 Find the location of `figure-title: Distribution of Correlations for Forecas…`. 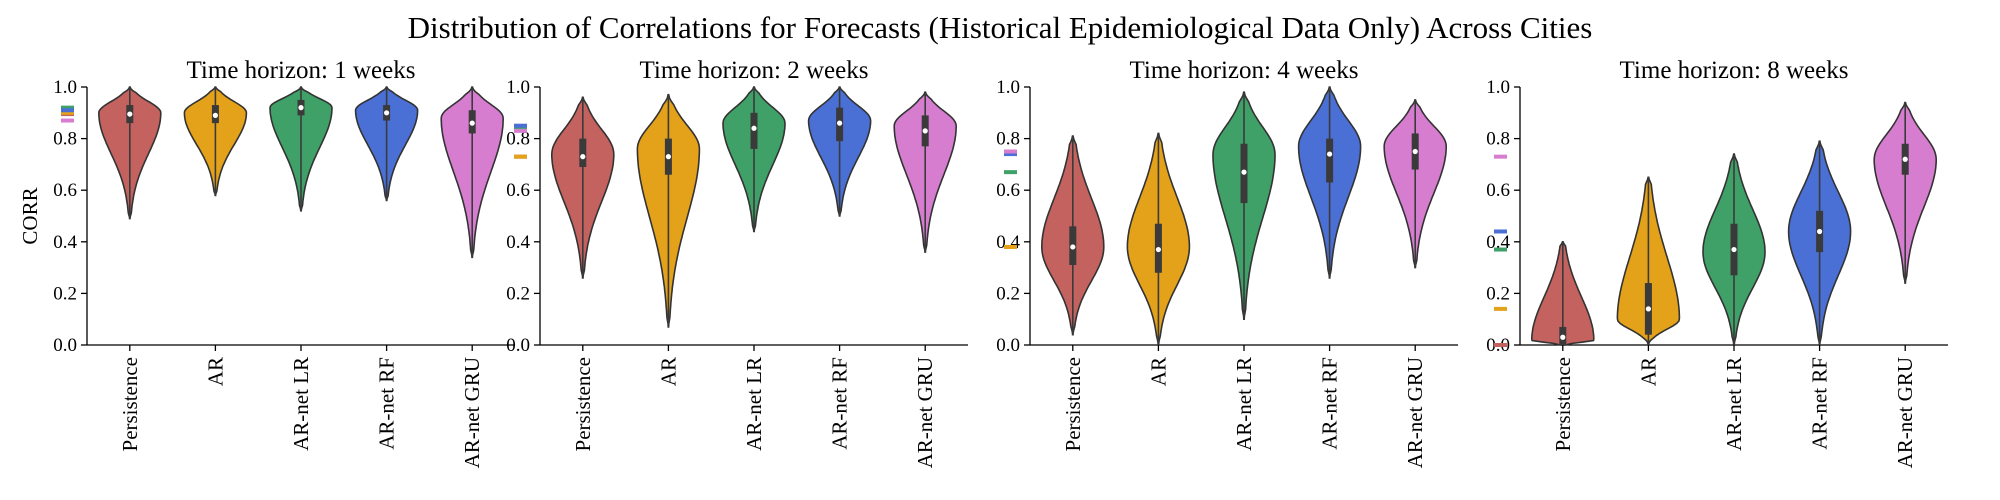

figure-title: Distribution of Correlations for Forecas… is located at coordinates (1000, 27).